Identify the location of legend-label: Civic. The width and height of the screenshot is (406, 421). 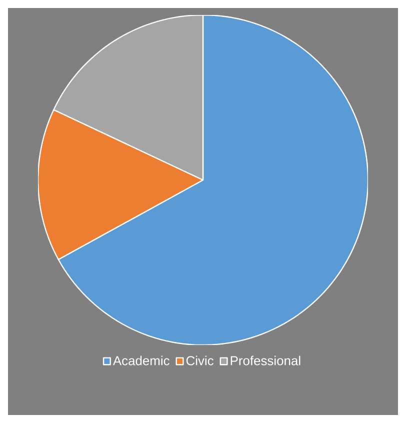
(200, 361).